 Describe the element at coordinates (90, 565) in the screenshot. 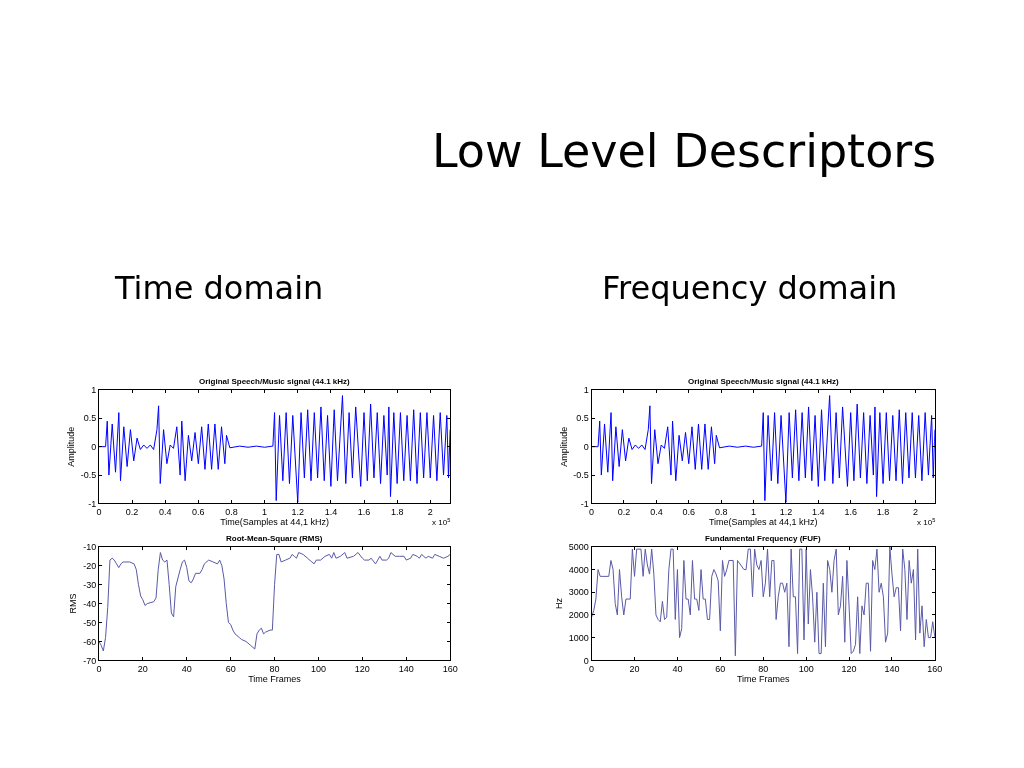

I see `y-tick-label: -20` at that location.